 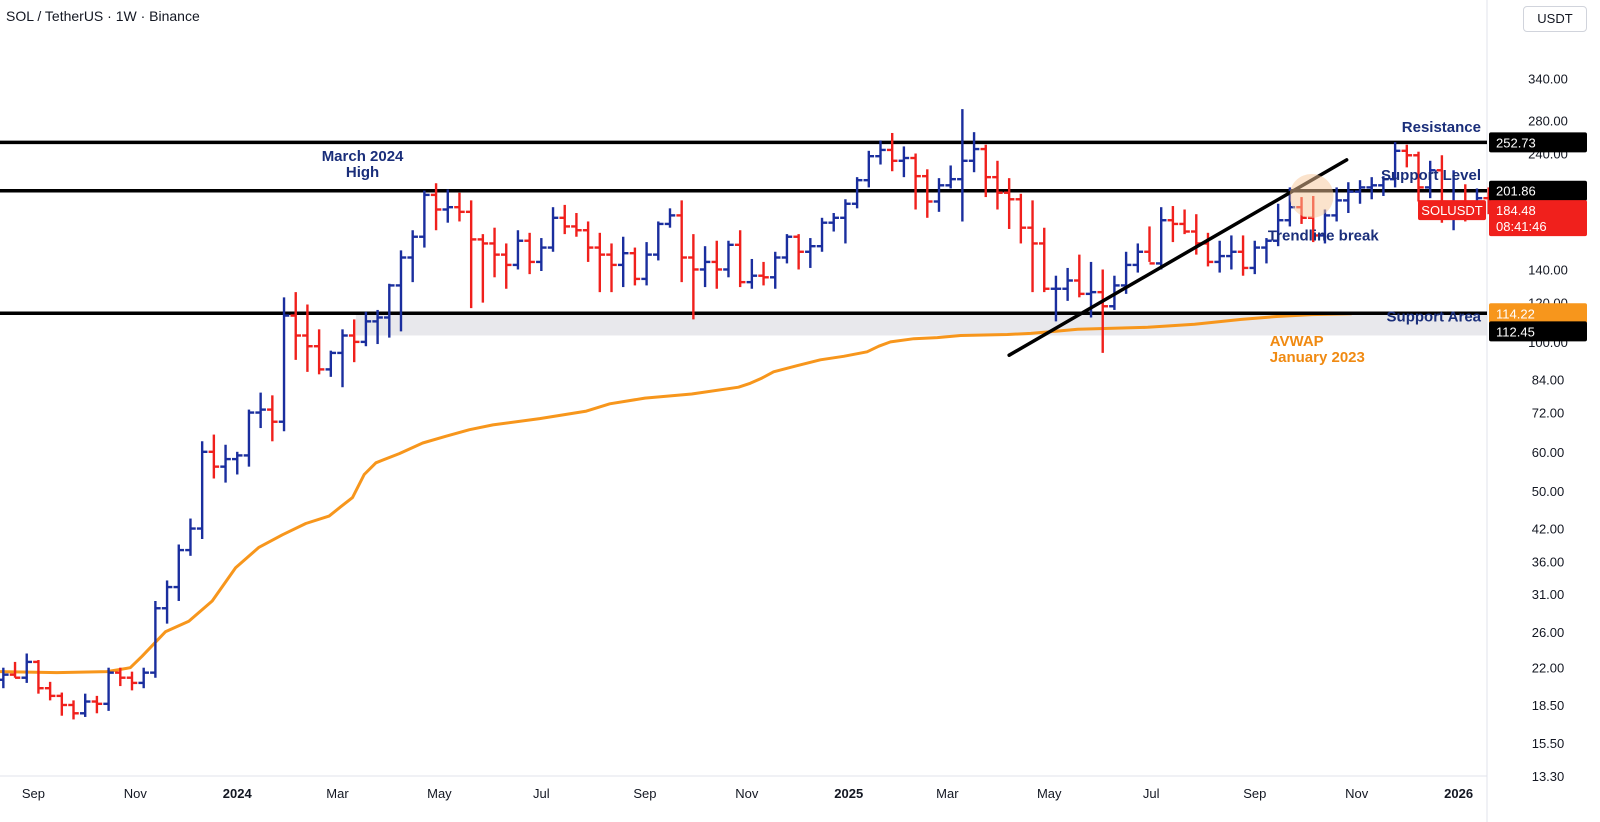 What do you see at coordinates (1297, 341) in the screenshot?
I see `annotation-label: AVWAP` at bounding box center [1297, 341].